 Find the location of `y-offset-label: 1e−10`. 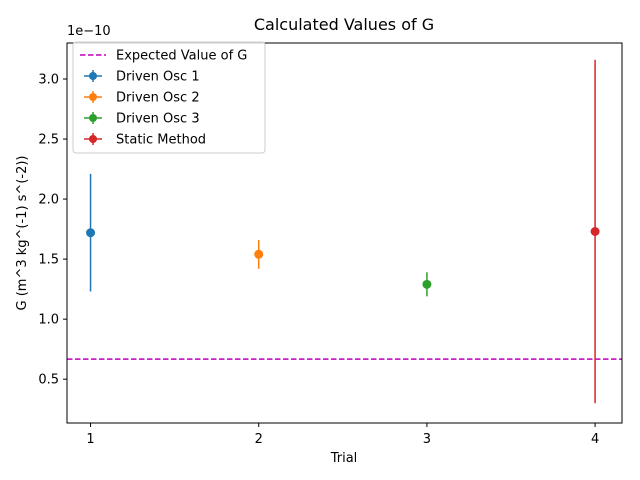

y-offset-label: 1e−10 is located at coordinates (89, 31).